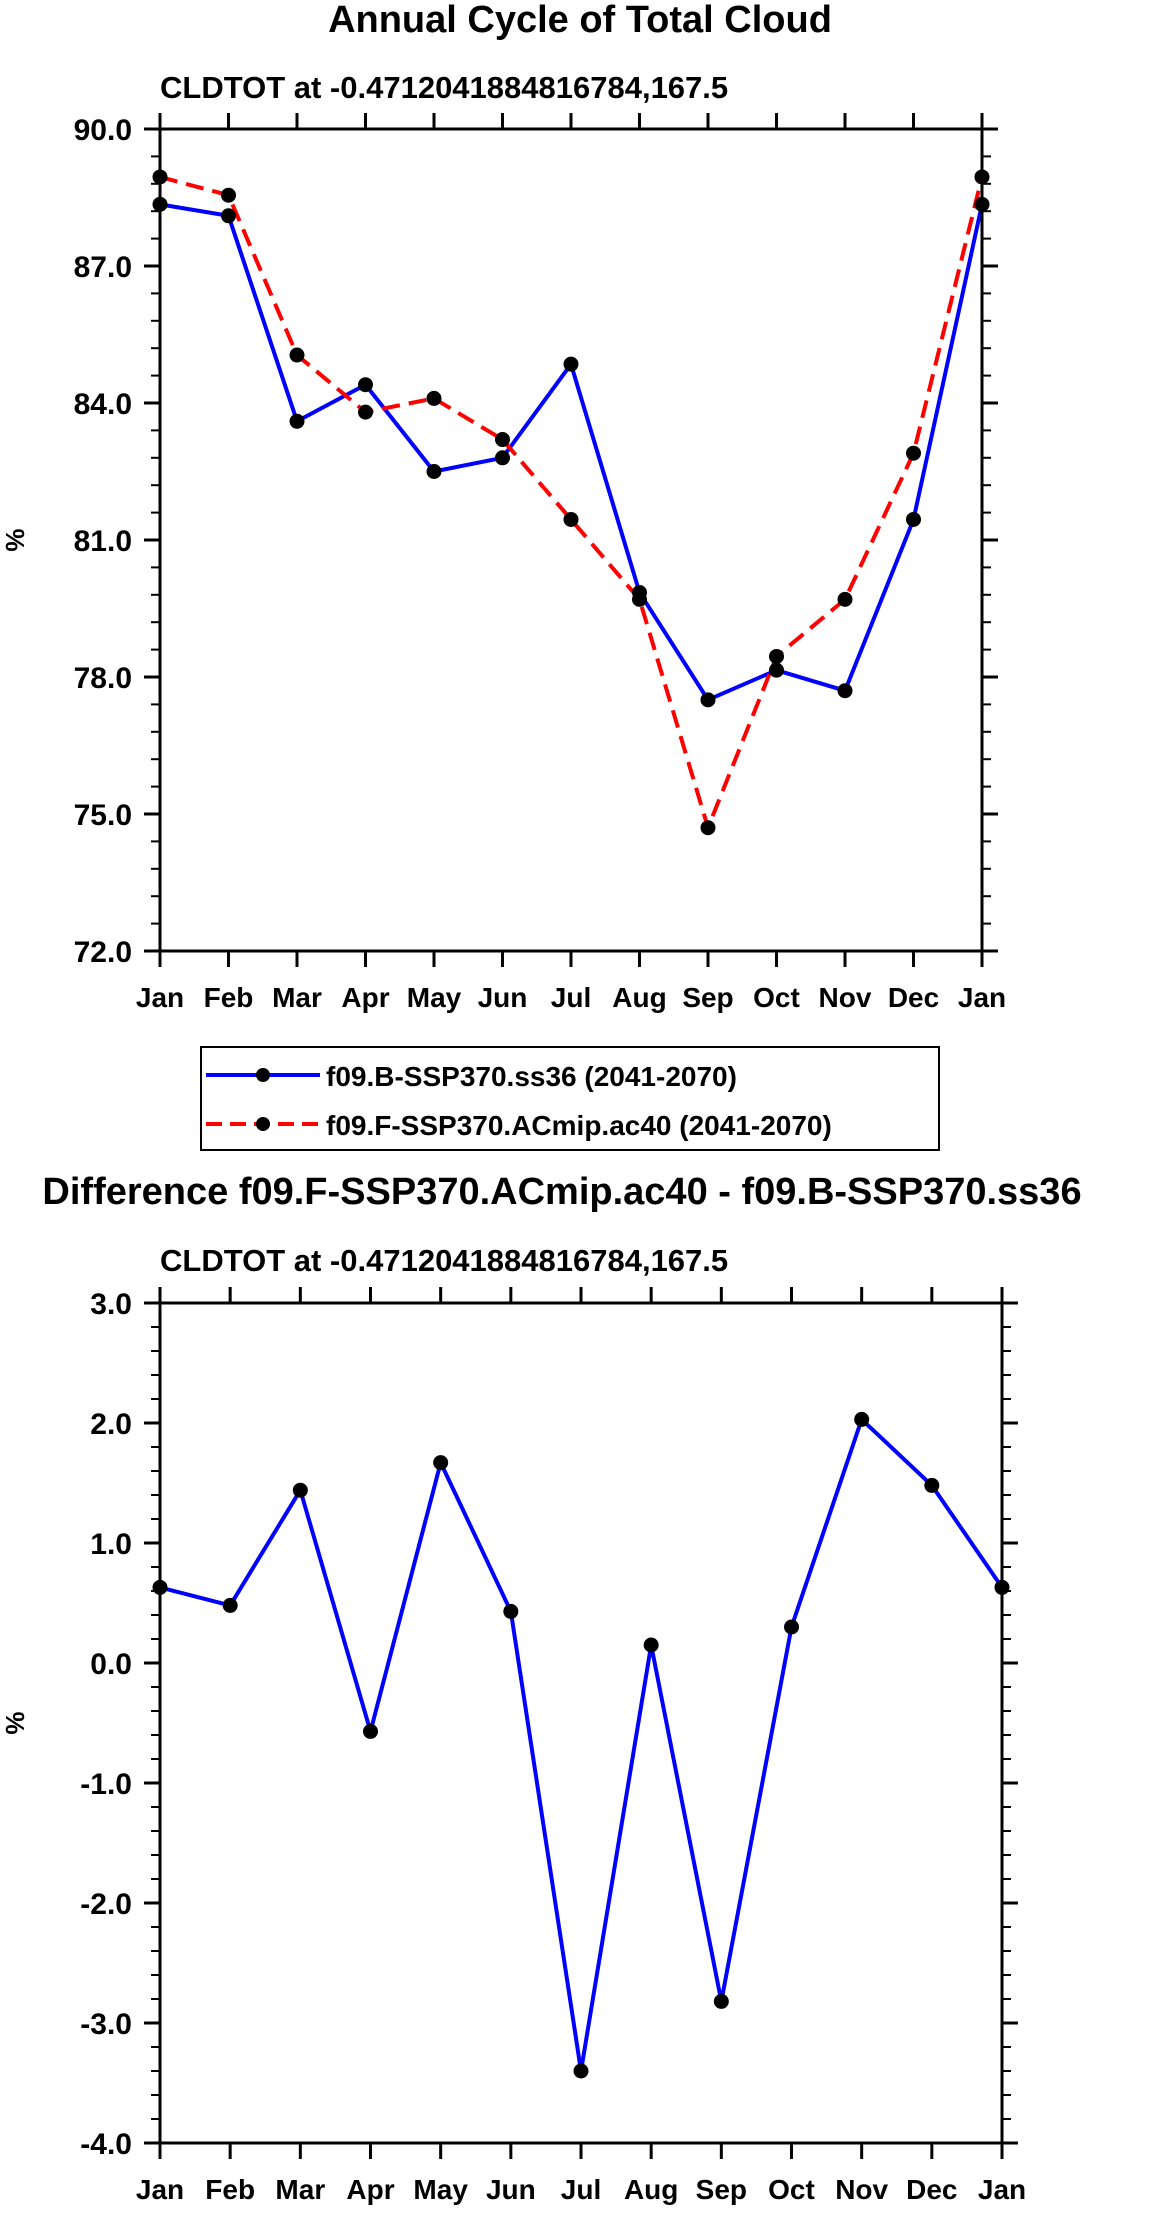 The height and width of the screenshot is (2219, 1161). Describe the element at coordinates (531, 1076) in the screenshot. I see `legend-label-blue: f09.B-SSP370.ss36 (2041-2070)` at that location.